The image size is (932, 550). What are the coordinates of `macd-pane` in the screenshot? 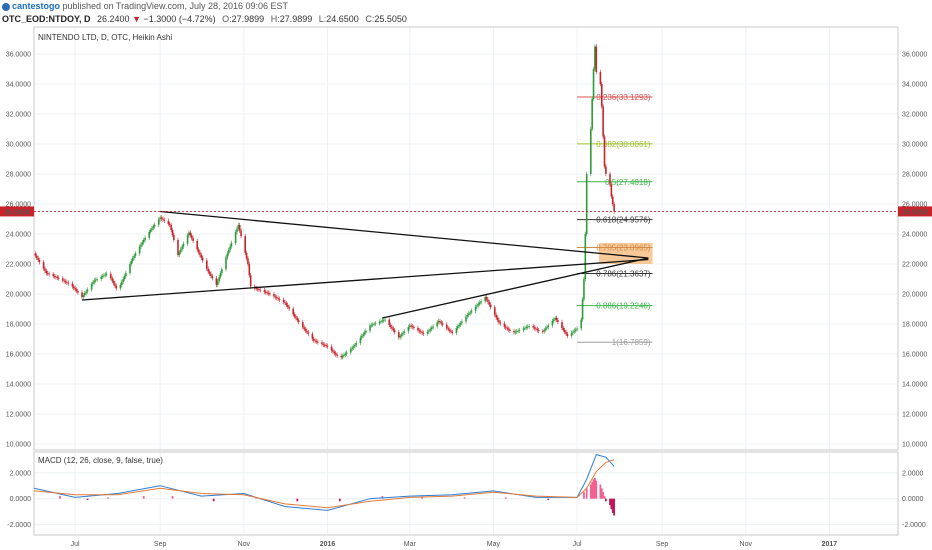 It's located at (324, 485).